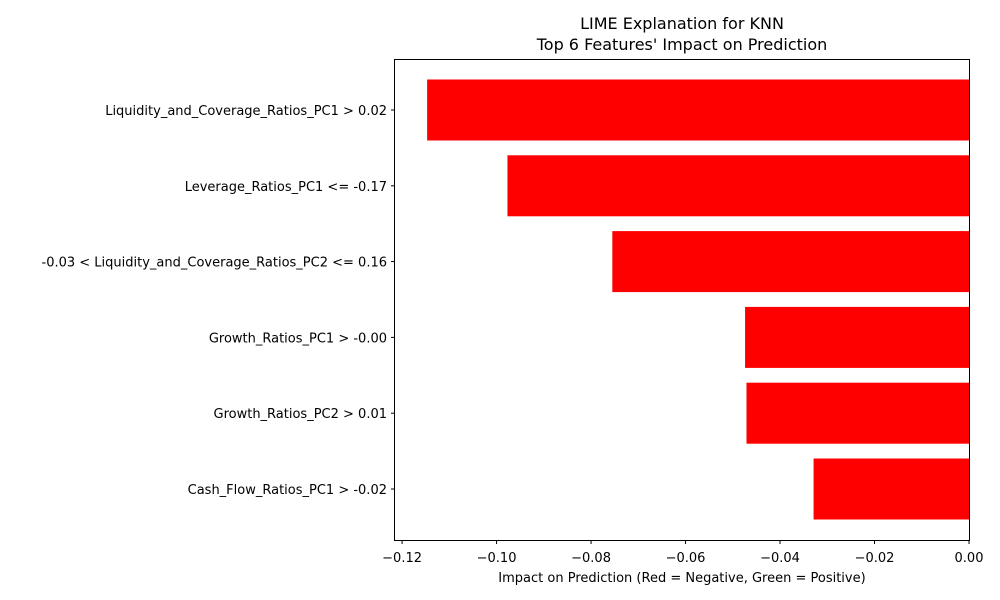 This screenshot has height=600, width=1000. Describe the element at coordinates (686, 558) in the screenshot. I see `x-tick-label: −0.06` at that location.